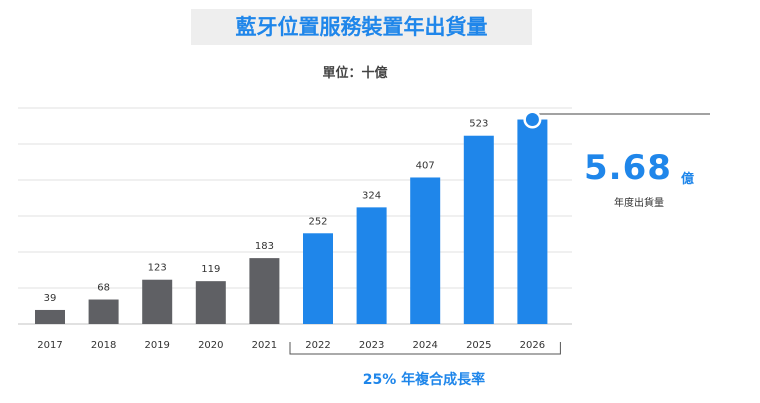 This screenshot has height=403, width=760. I want to click on bar-2026, so click(532, 222).